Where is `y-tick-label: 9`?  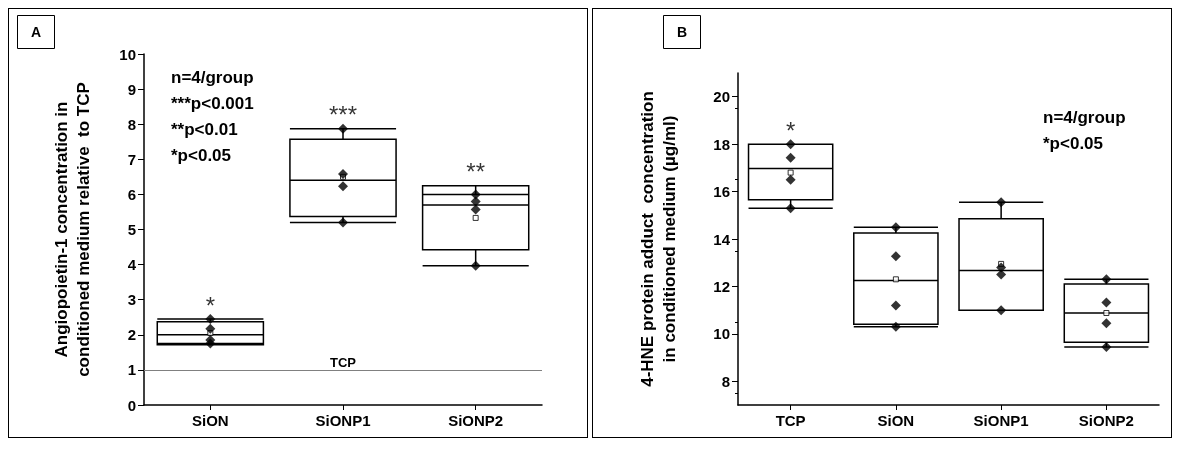
y-tick-label: 9 is located at coordinates (131, 89).